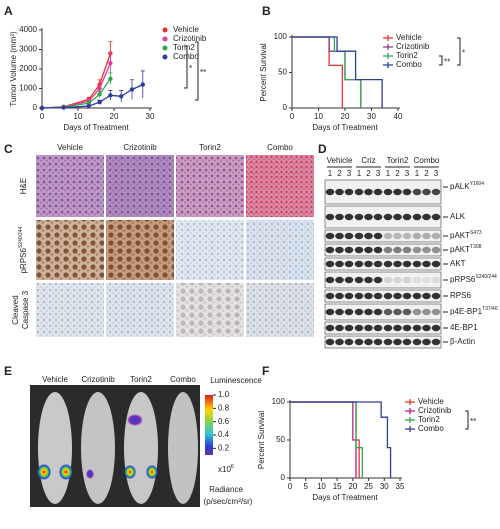 The image size is (500, 529). What do you see at coordinates (236, 380) in the screenshot?
I see `colorbar-title: Luminescence` at bounding box center [236, 380].